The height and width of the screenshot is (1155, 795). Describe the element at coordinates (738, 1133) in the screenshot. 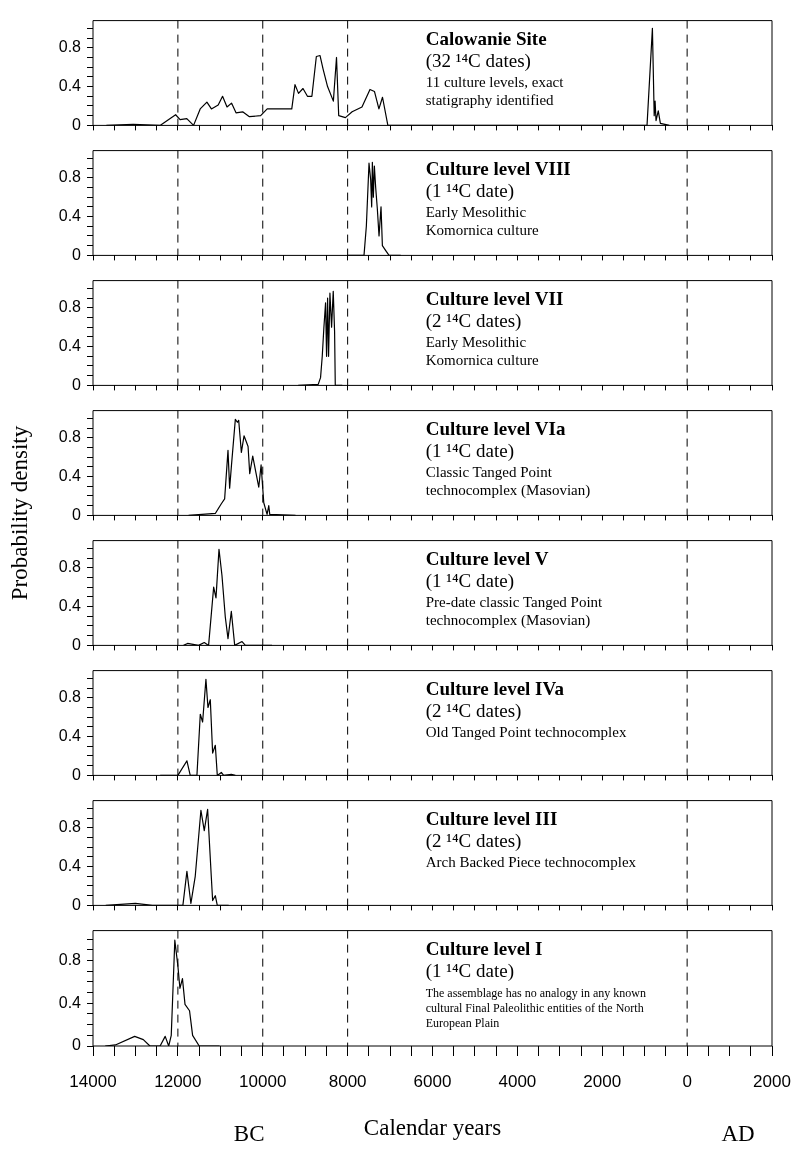

I see `text: AD` at that location.